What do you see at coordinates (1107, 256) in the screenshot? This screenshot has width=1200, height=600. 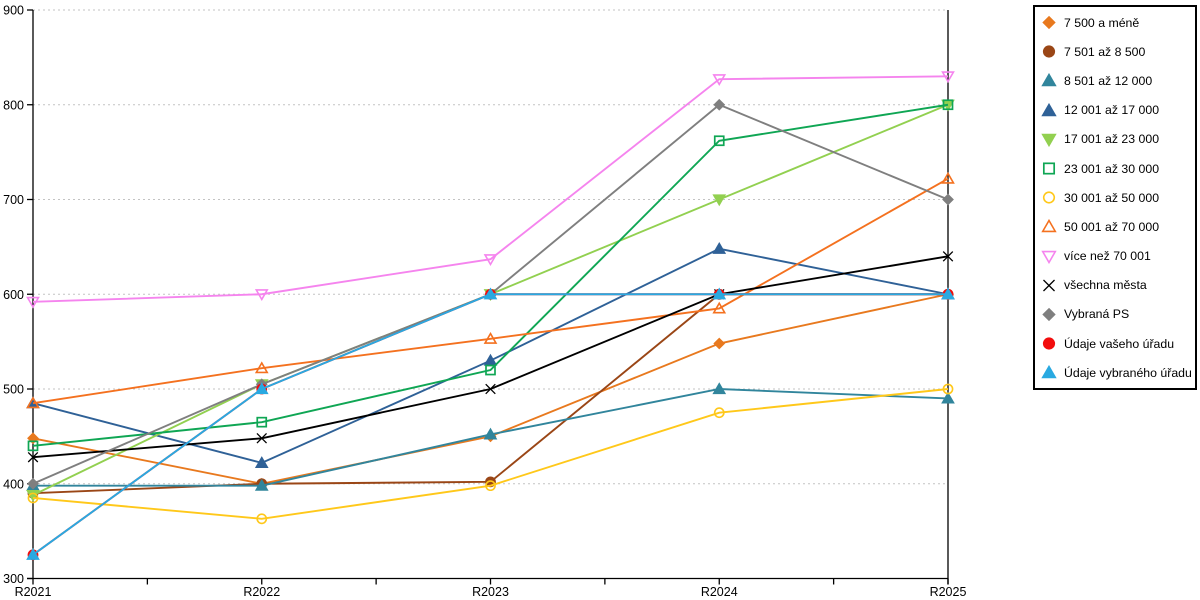 I see `legend-label: více než 70 001` at bounding box center [1107, 256].